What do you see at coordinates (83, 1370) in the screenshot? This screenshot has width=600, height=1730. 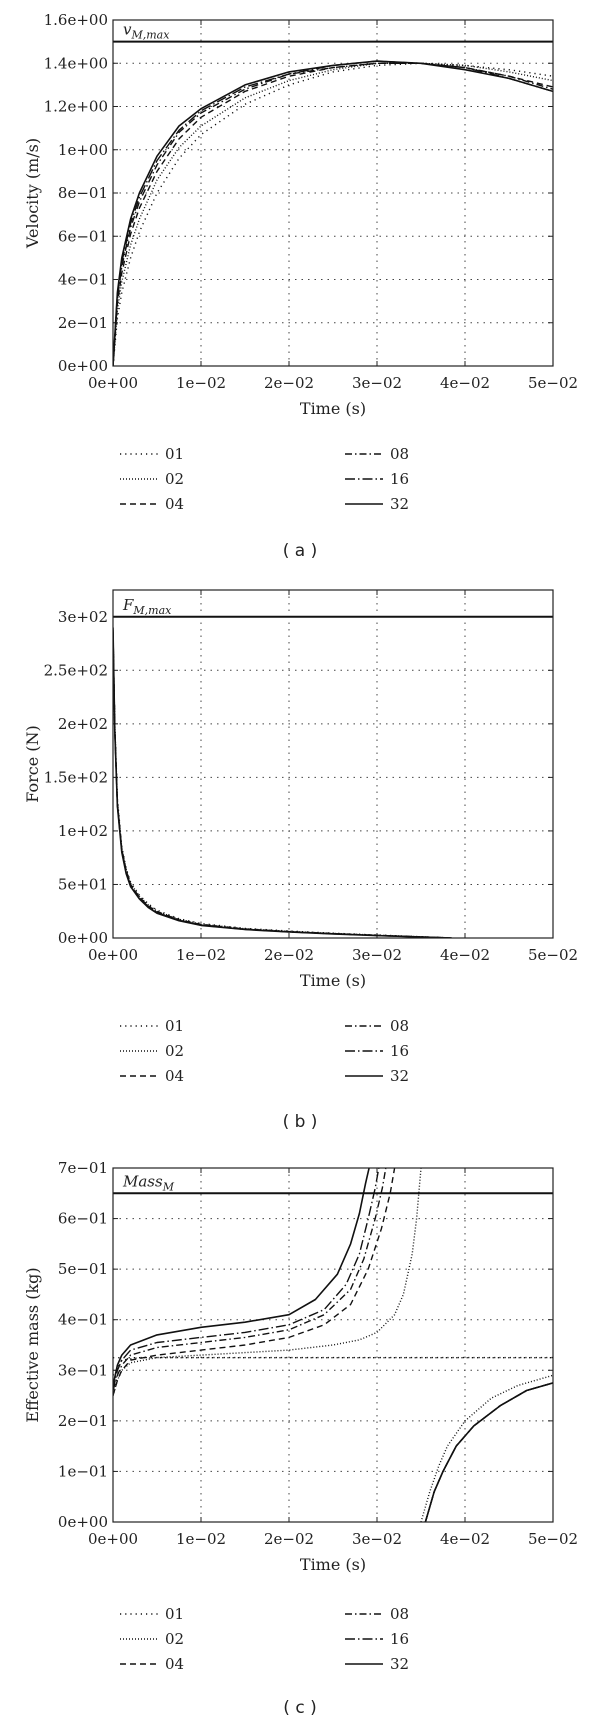 I see `y-tick-label: 3e−01` at bounding box center [83, 1370].